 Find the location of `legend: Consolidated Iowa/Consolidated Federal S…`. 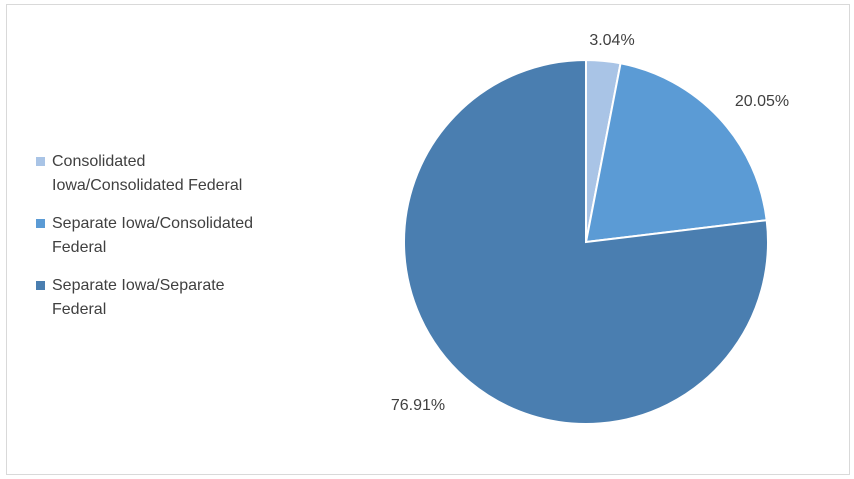

legend: Consolidated Iowa/Consolidated Federal S… is located at coordinates (181, 243).